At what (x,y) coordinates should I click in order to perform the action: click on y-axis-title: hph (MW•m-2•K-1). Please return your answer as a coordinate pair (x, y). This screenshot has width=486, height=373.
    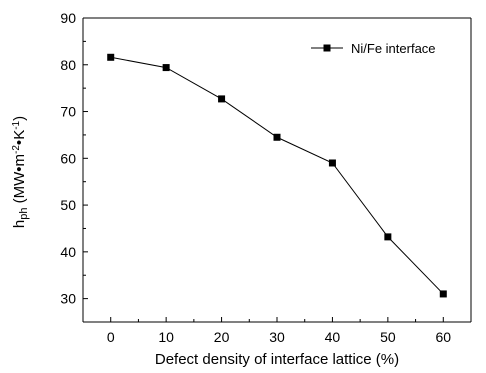
    Looking at the image, I should click on (20, 172).